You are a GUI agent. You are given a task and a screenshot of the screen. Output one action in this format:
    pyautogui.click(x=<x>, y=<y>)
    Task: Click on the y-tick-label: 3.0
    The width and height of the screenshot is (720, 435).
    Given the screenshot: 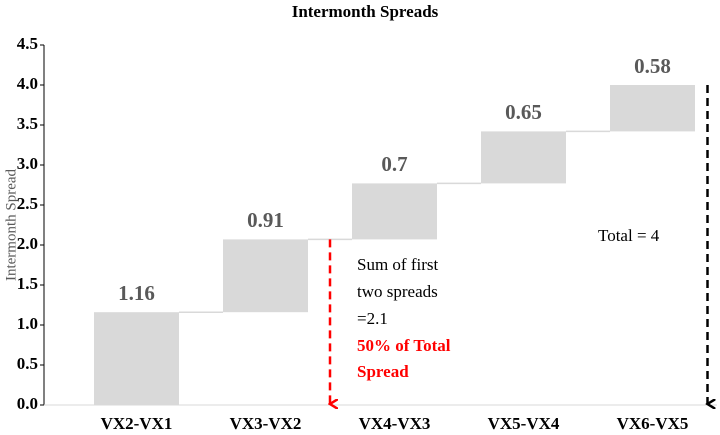 What is the action you would take?
    pyautogui.click(x=27, y=163)
    